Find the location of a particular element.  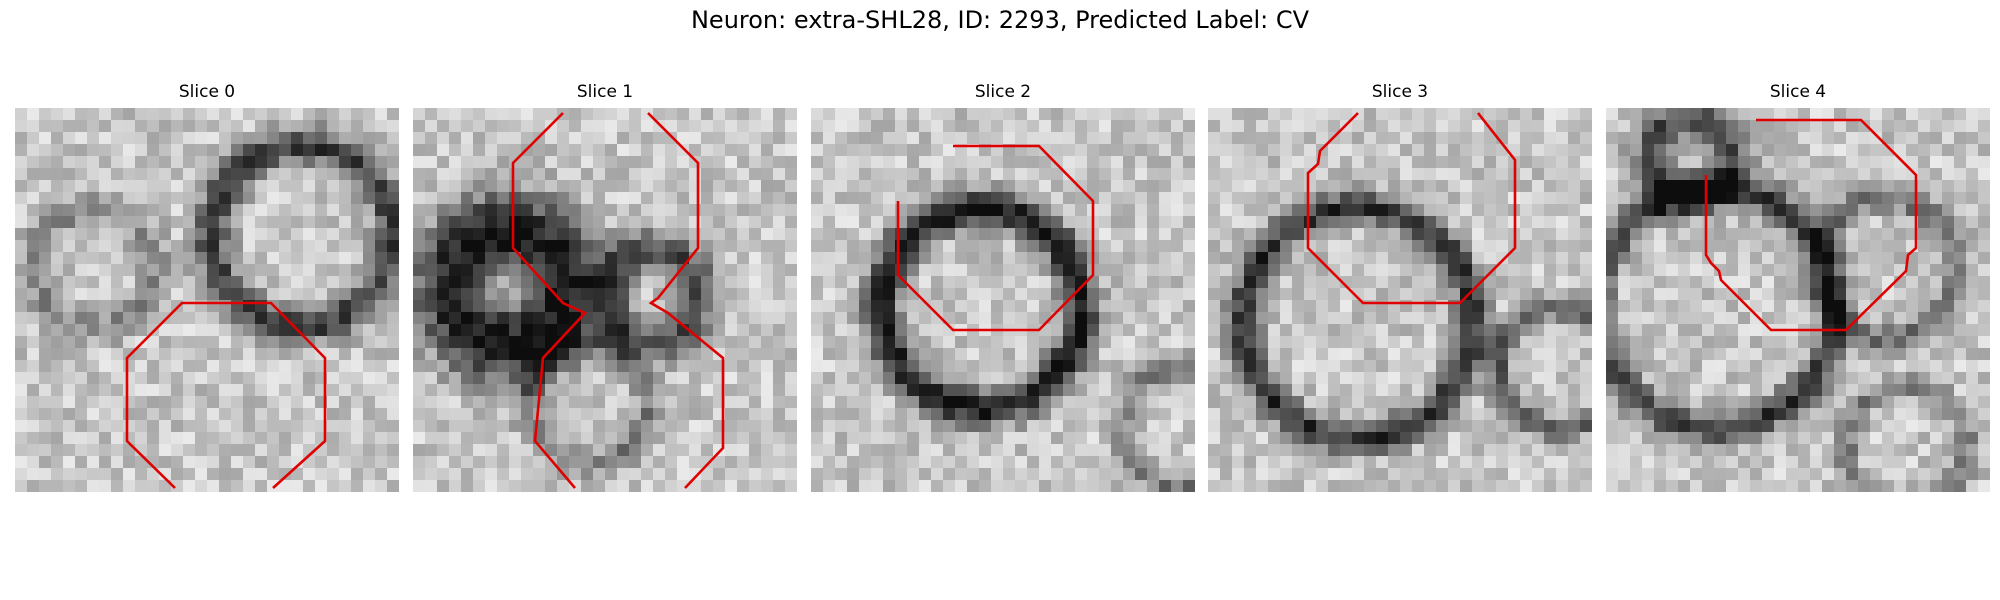

slice-panel: Slice 4 is located at coordinates (1798, 287).